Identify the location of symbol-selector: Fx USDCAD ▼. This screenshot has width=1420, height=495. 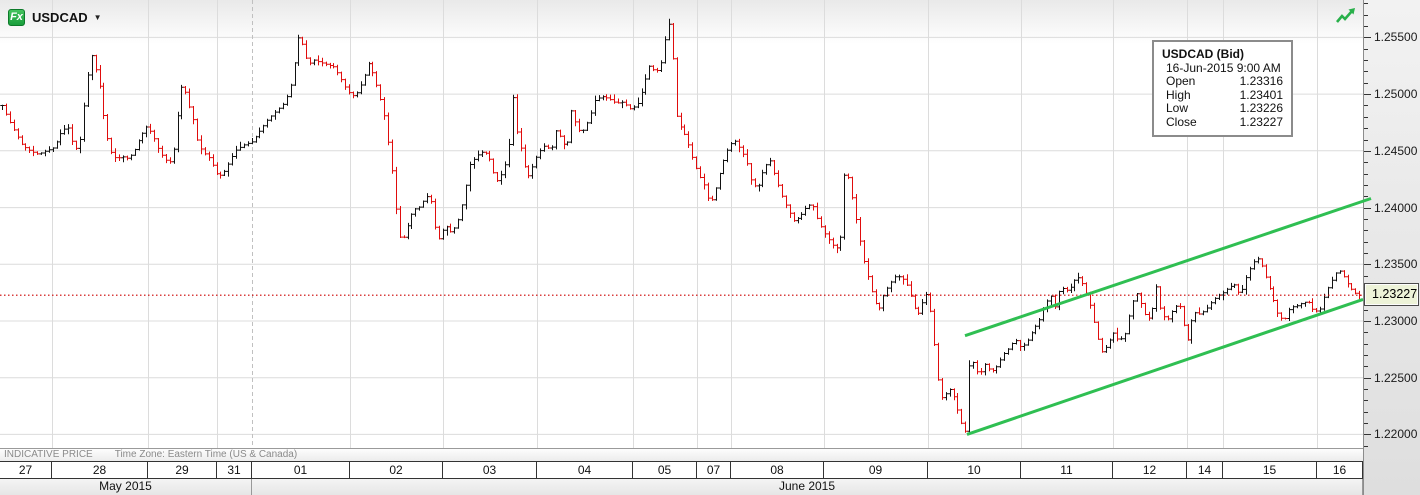
(55, 17).